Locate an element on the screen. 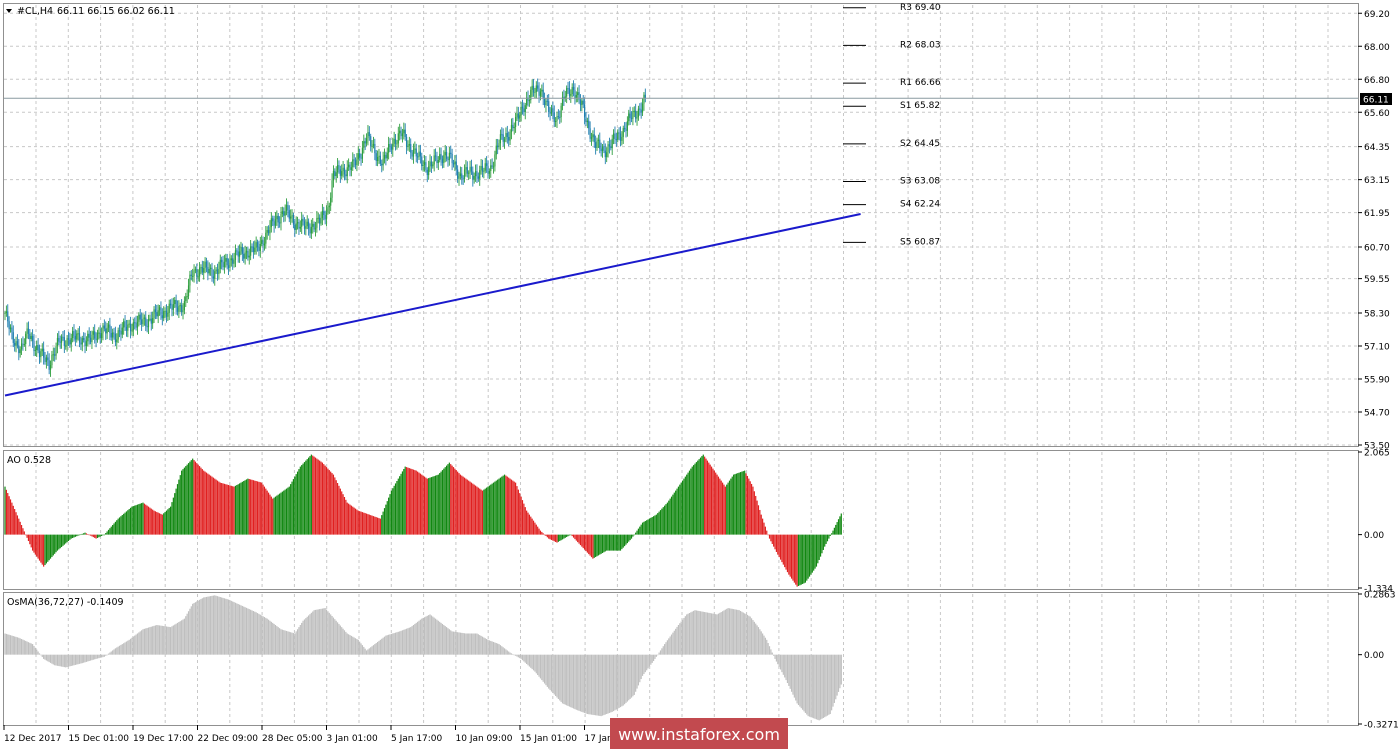  price-tick-label: 60.70 is located at coordinates (1377, 249).